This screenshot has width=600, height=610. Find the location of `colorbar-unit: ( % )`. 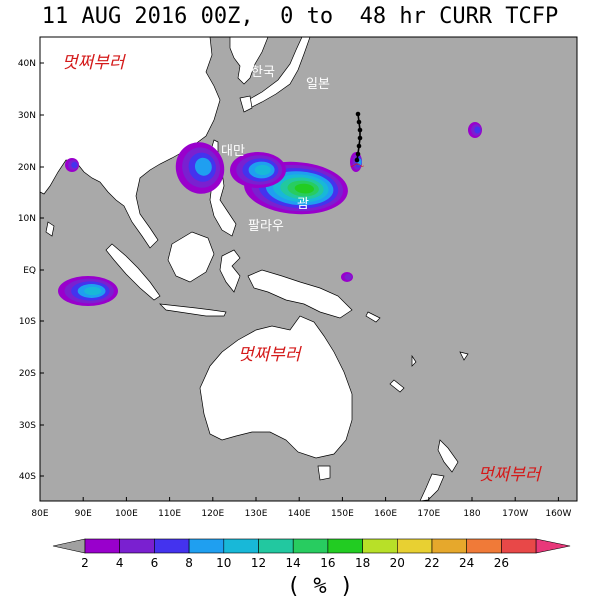

colorbar-unit: ( % ) is located at coordinates (320, 586).